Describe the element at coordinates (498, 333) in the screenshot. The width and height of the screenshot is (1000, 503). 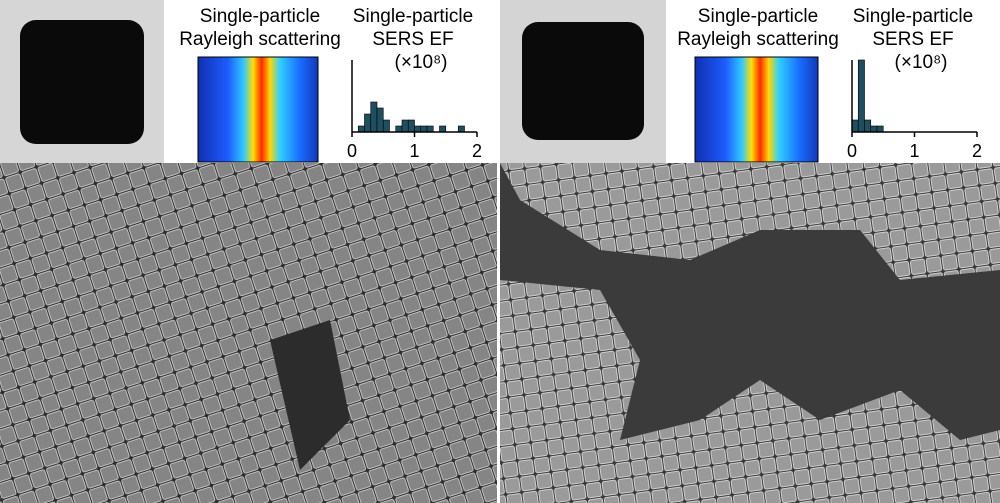
I see `divider` at that location.